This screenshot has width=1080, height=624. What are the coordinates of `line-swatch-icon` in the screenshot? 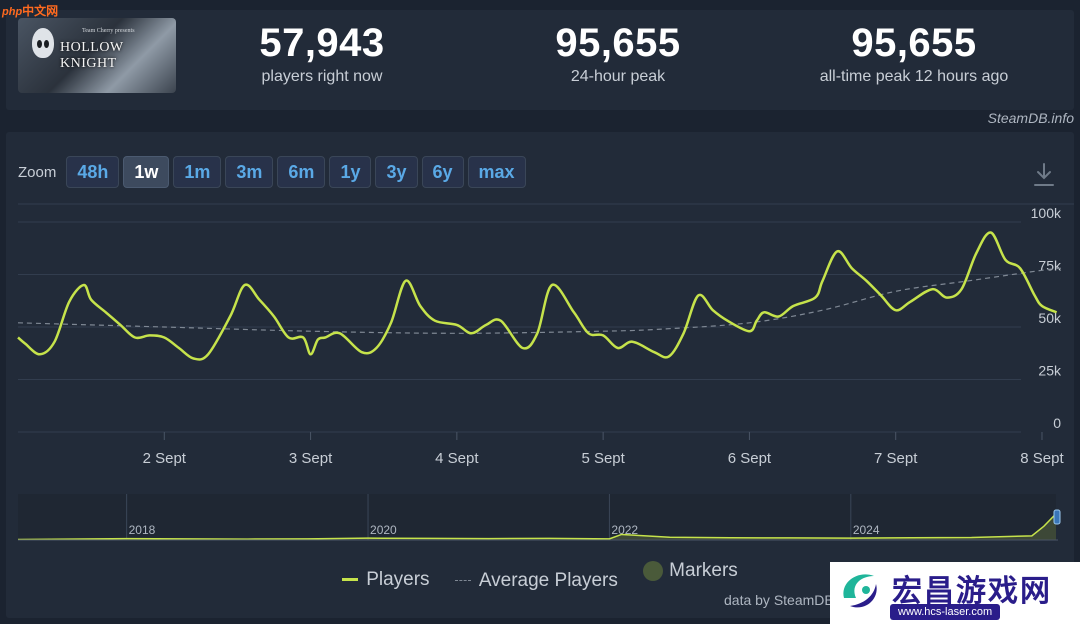 It's located at (350, 579).